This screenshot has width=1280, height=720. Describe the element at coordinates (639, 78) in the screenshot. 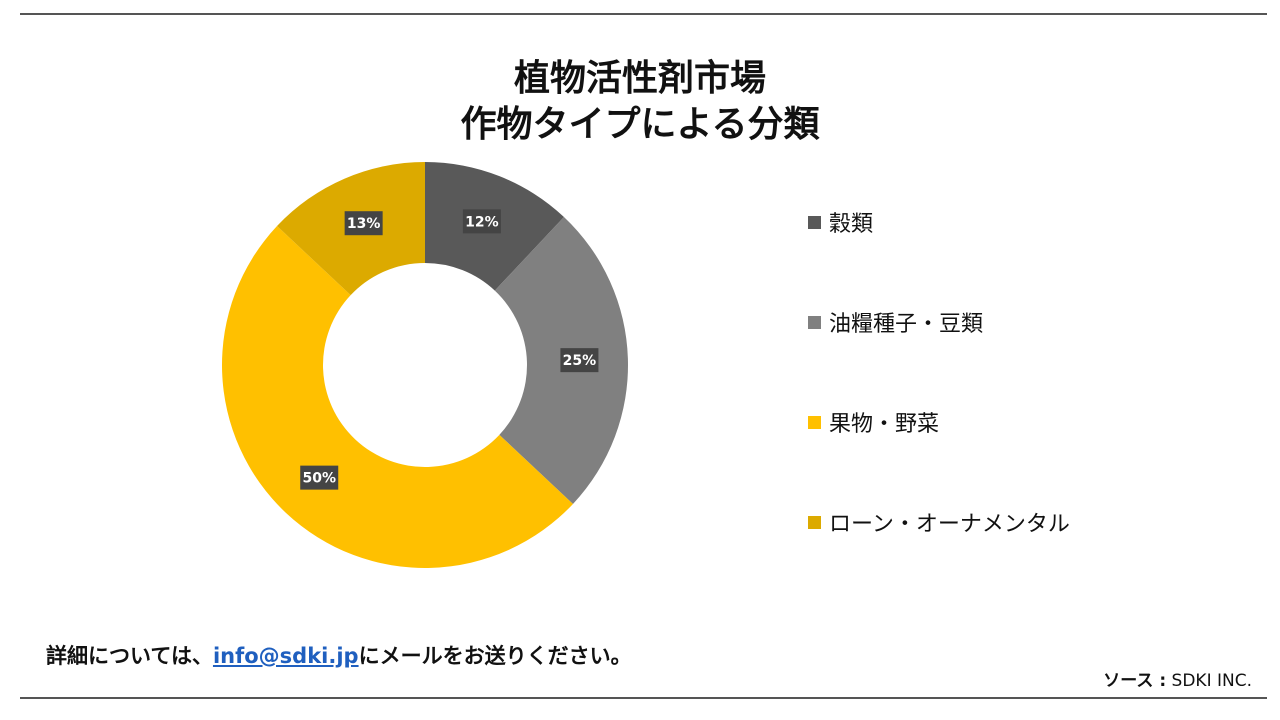

I see `chart-title-line1: 植物活性剤市場` at that location.